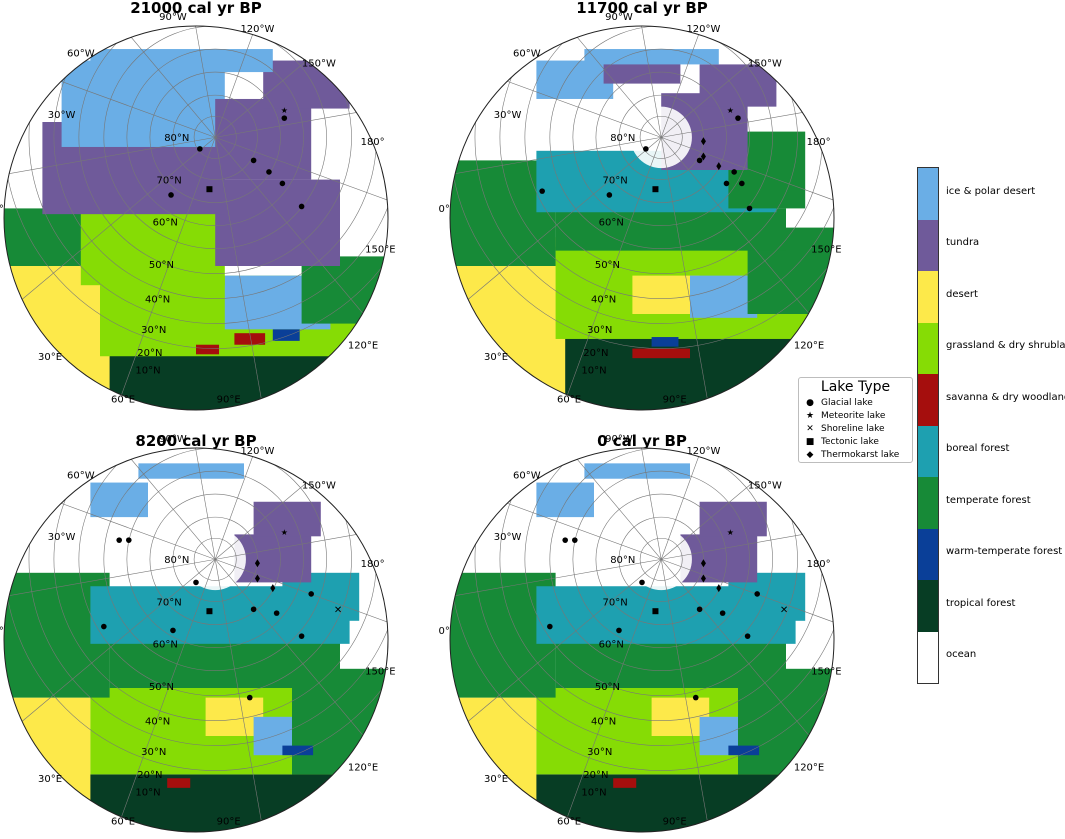 This screenshot has width=1065, height=839. What do you see at coordinates (642, 8) in the screenshot?
I see `panel-title: 11700 cal yr BP` at bounding box center [642, 8].